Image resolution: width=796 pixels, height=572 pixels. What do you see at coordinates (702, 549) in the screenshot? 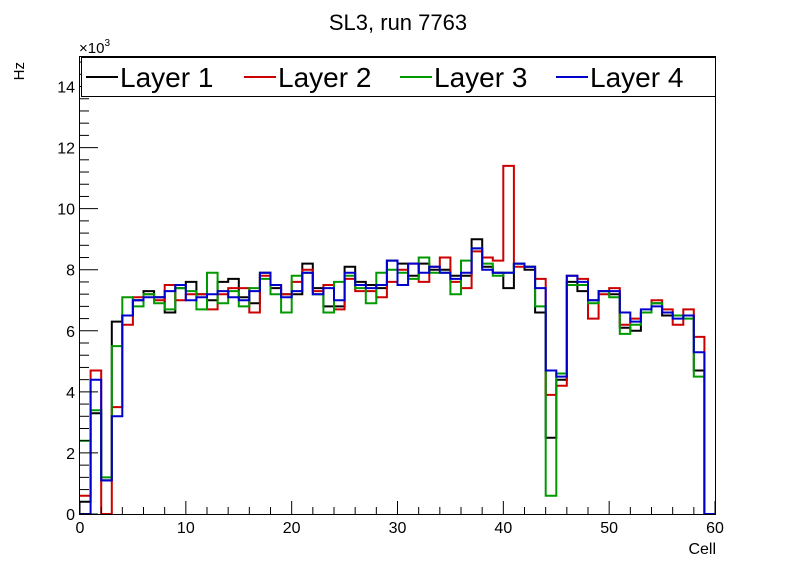
I see `x-axis-label: Cell` at bounding box center [702, 549].